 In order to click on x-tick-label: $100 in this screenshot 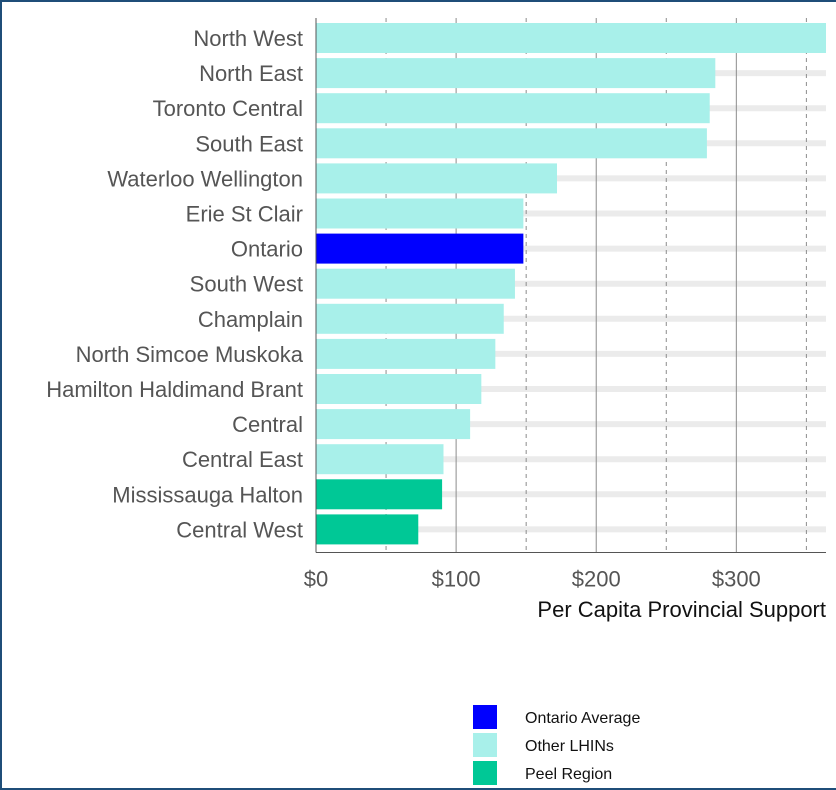, I will do `click(456, 579)`.